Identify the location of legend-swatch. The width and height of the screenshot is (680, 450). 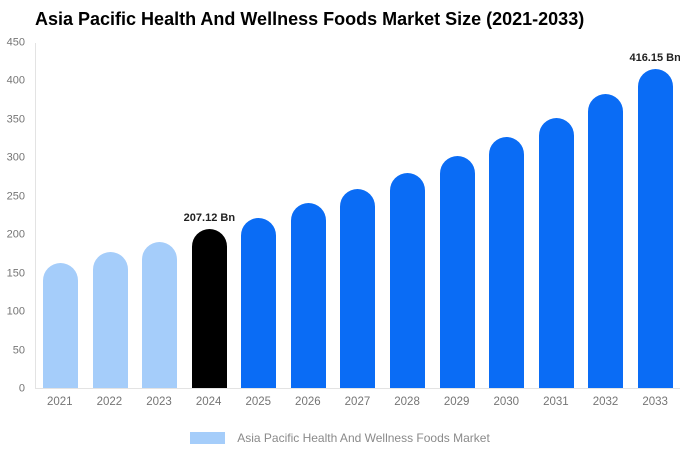
(208, 438).